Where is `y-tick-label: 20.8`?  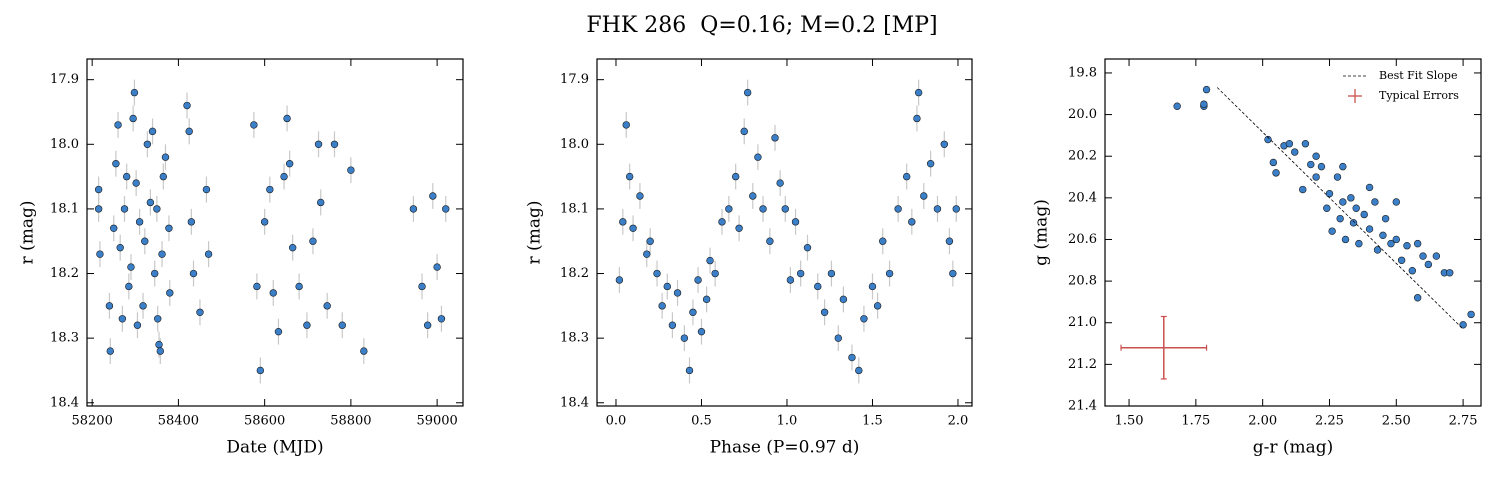
y-tick-label: 20.8 is located at coordinates (1082, 281).